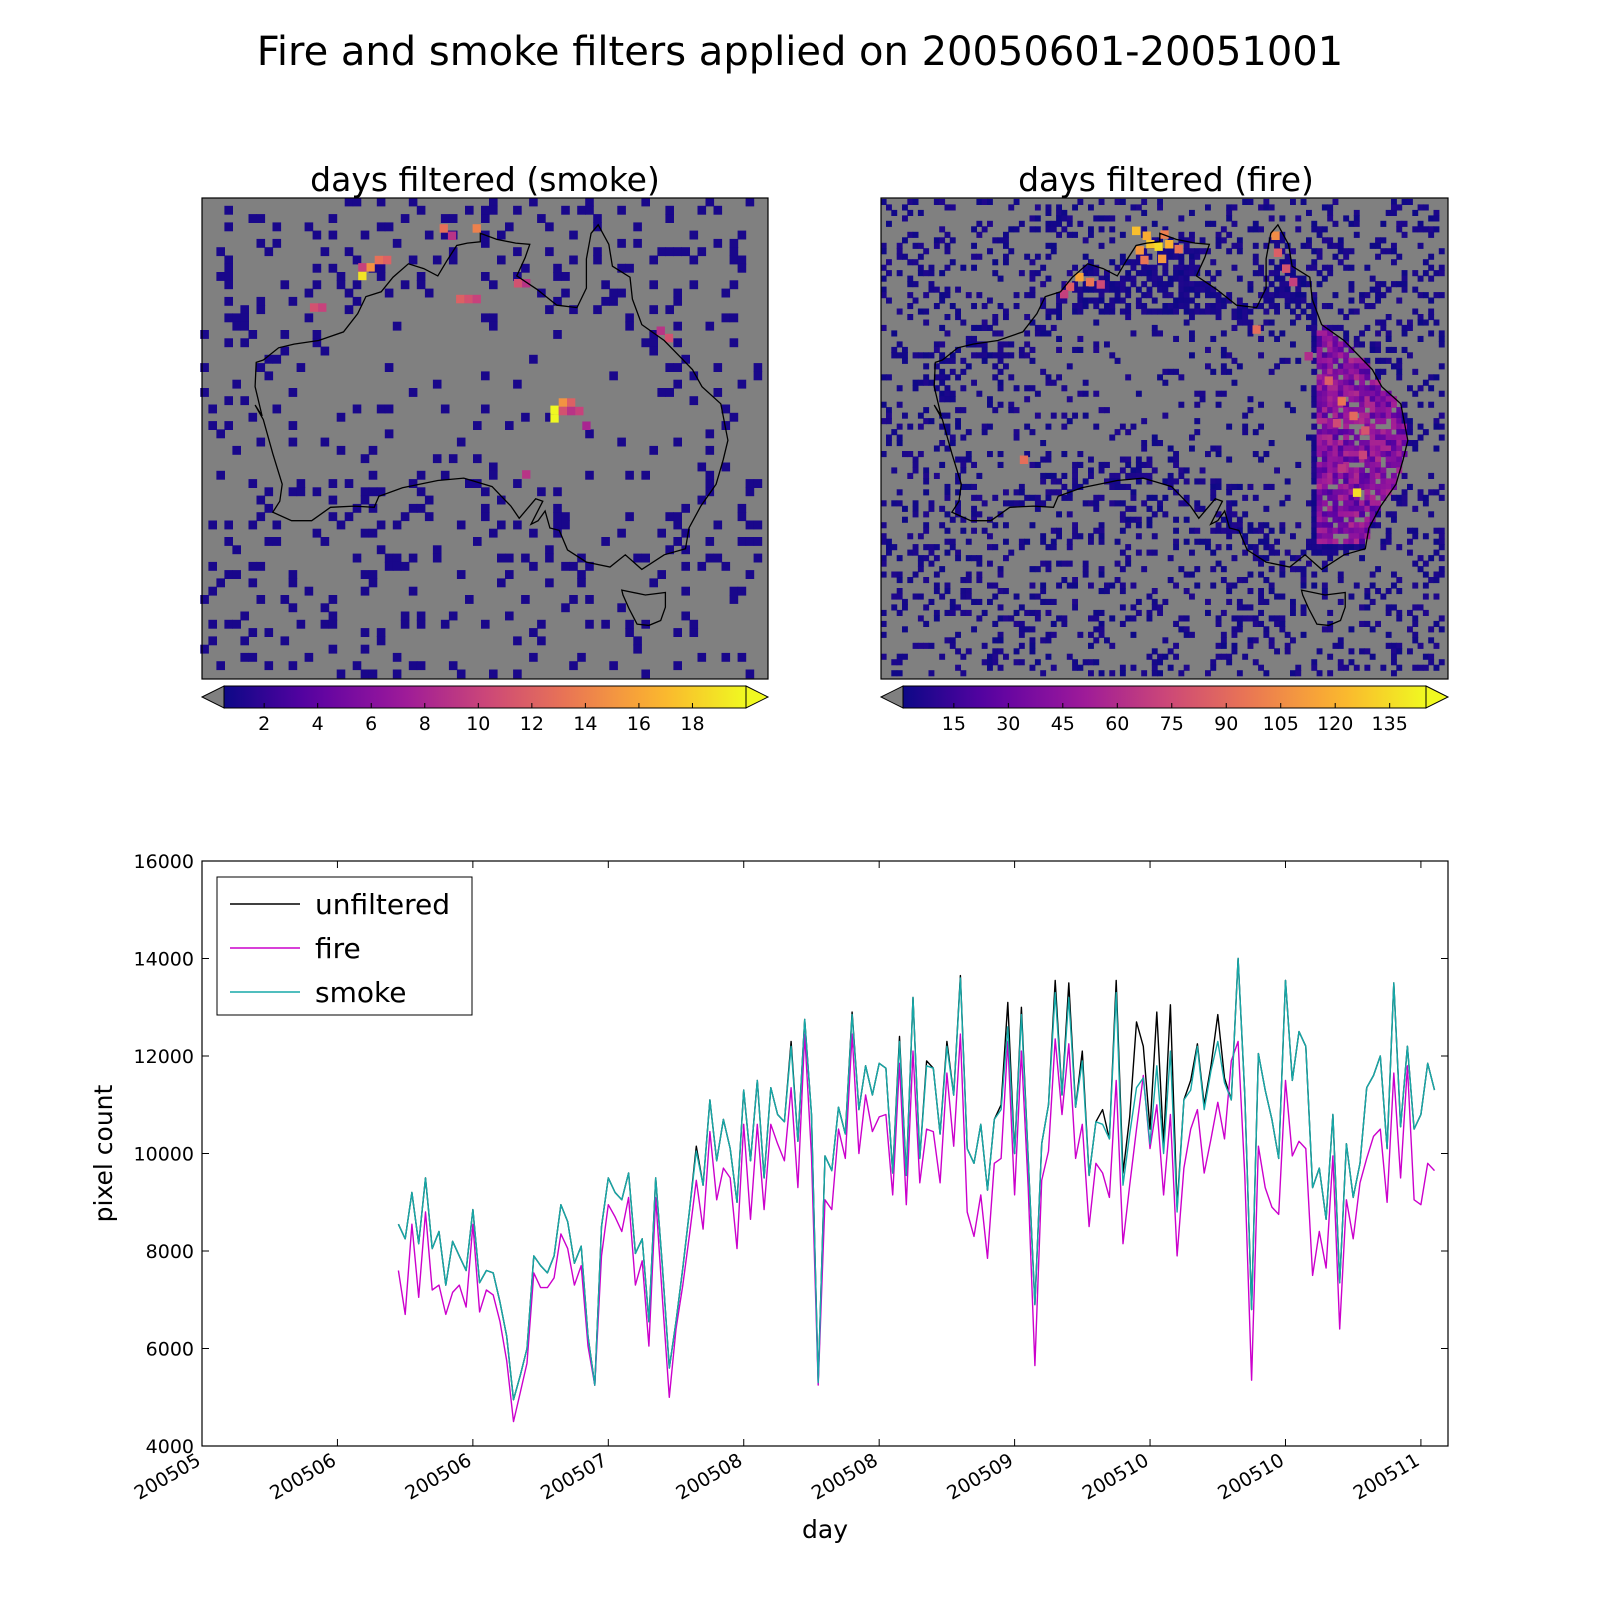  I want to click on hotspot-cell, so click(1337, 423).